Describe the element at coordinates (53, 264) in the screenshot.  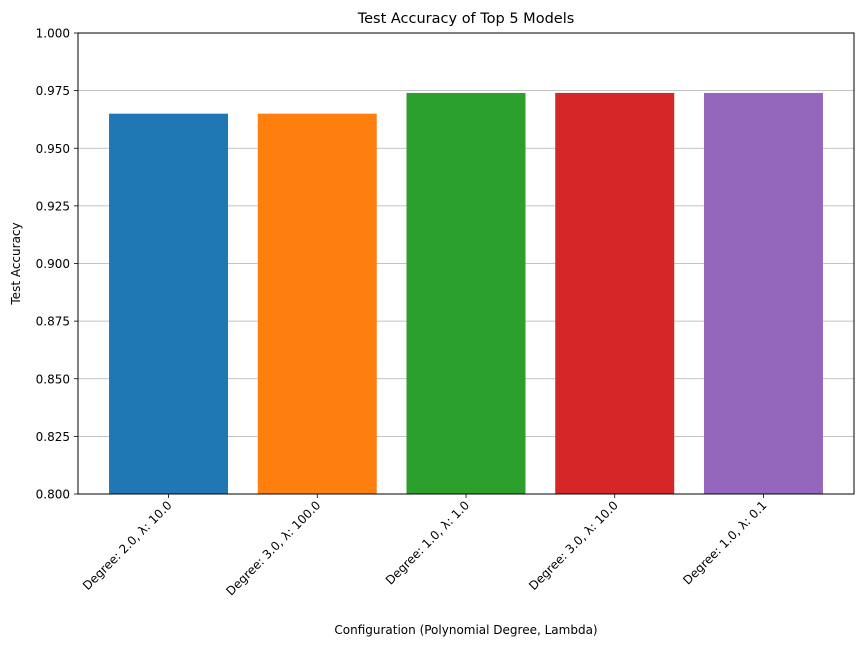
I see `y-tick-label: 0.900` at that location.